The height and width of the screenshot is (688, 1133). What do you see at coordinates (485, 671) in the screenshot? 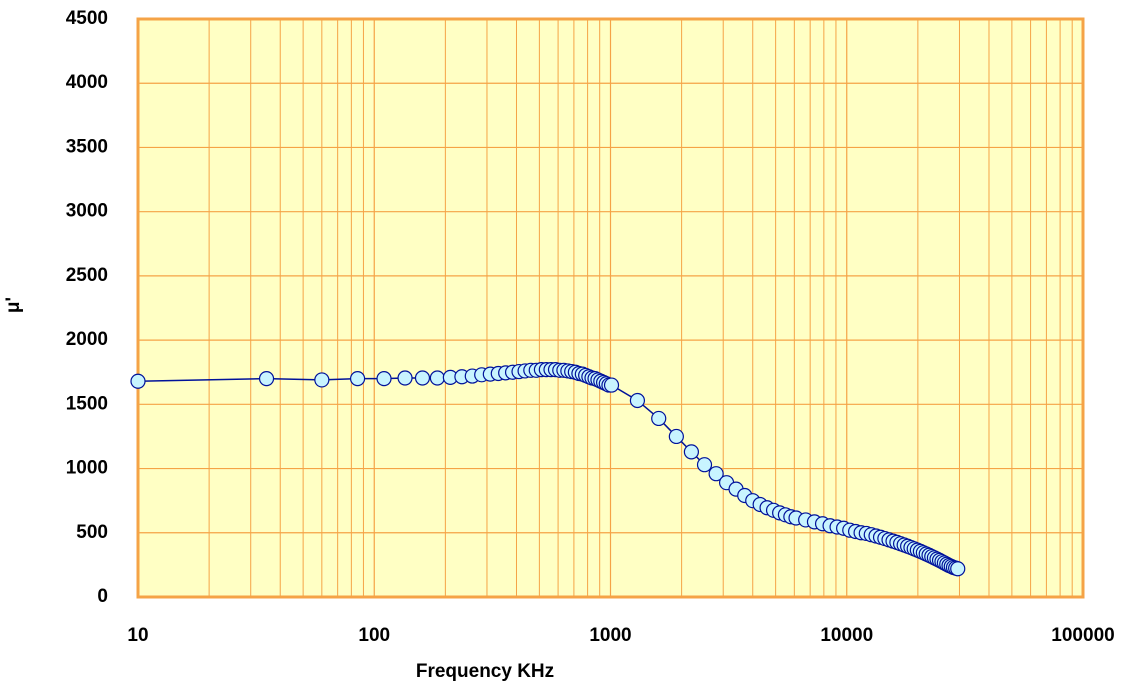
I see `x-axis-label: Frequency KHz` at bounding box center [485, 671].